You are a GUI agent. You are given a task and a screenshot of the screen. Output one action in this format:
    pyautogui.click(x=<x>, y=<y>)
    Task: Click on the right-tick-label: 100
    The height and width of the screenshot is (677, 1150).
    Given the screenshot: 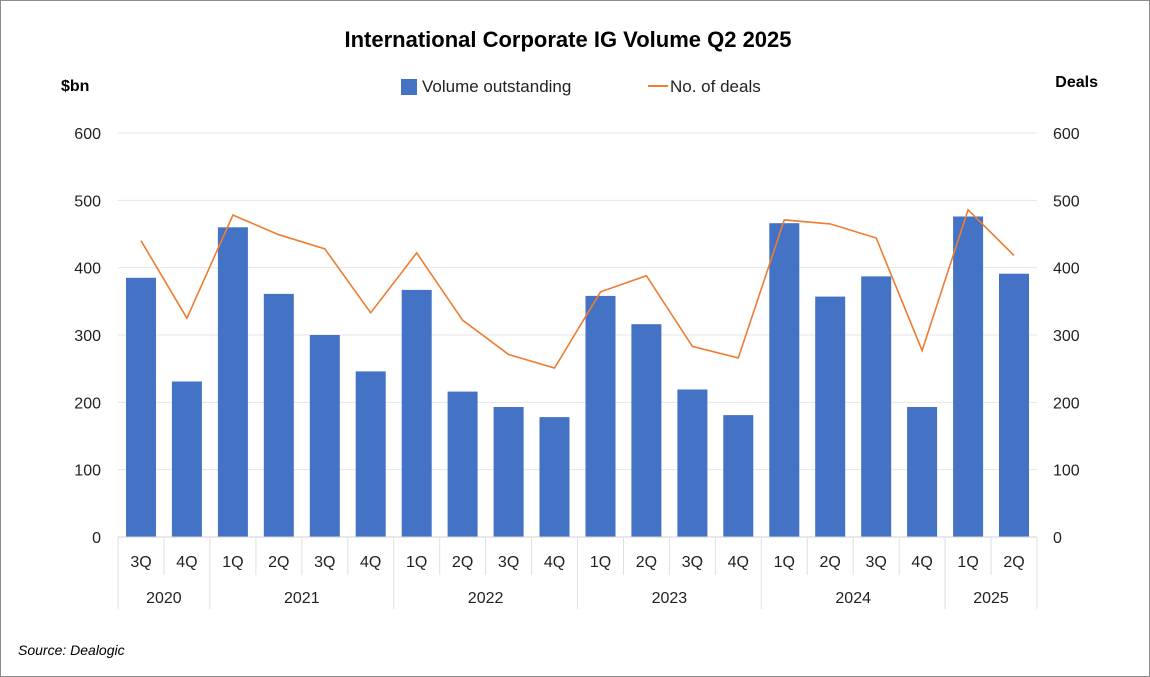 What is the action you would take?
    pyautogui.click(x=1066, y=471)
    